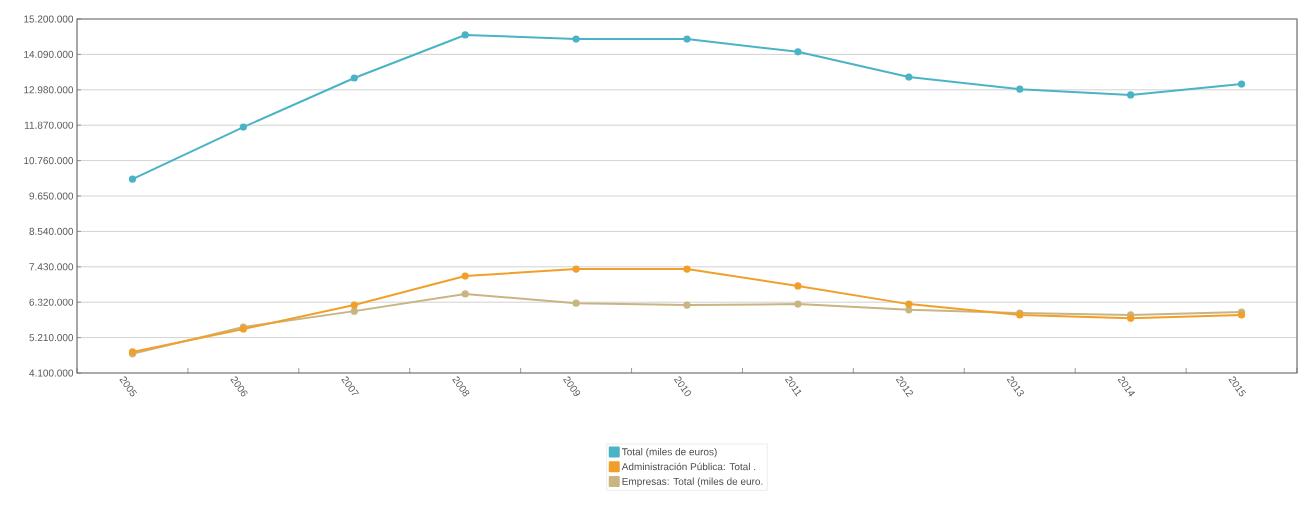 Image resolution: width=1298 pixels, height=510 pixels. What do you see at coordinates (49, 90) in the screenshot?
I see `y-tick-label: 12.980.000` at bounding box center [49, 90].